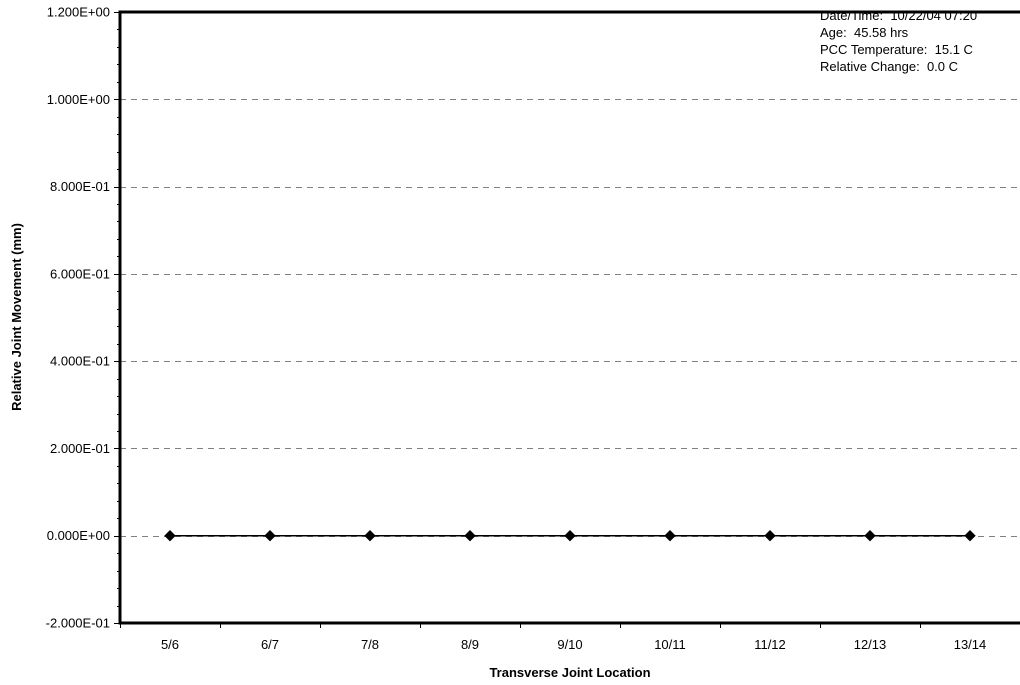 This screenshot has height=685, width=1020. Describe the element at coordinates (569, 644) in the screenshot. I see `x-tick-label: 9/10` at that location.